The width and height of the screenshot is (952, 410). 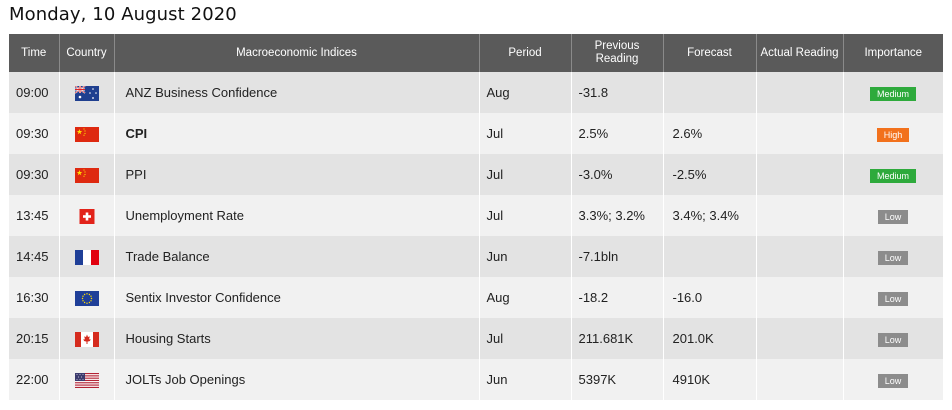 I want to click on previous-value: -31.8, so click(x=617, y=92).